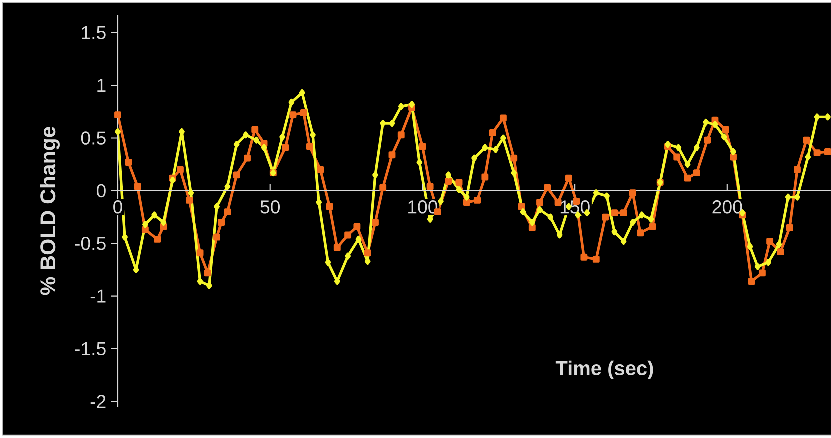 The width and height of the screenshot is (831, 438). Describe the element at coordinates (98, 401) in the screenshot. I see `y-tick-label: -2` at that location.